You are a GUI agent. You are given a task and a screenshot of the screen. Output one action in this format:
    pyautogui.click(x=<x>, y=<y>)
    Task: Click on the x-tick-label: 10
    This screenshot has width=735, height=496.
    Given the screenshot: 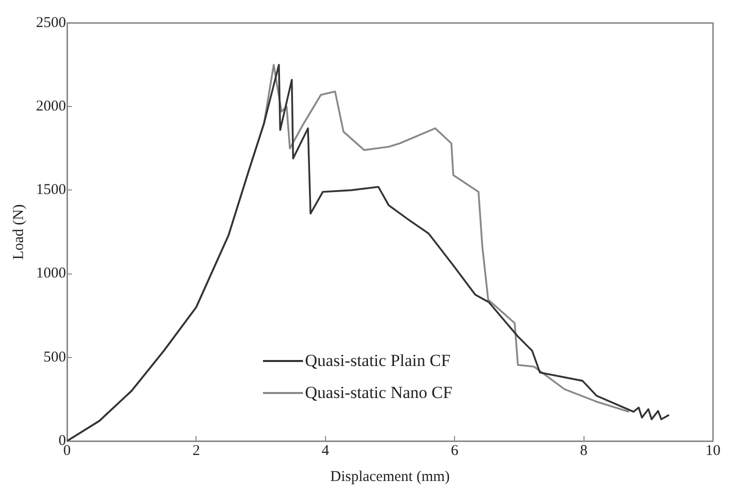 What is the action you would take?
    pyautogui.click(x=713, y=450)
    